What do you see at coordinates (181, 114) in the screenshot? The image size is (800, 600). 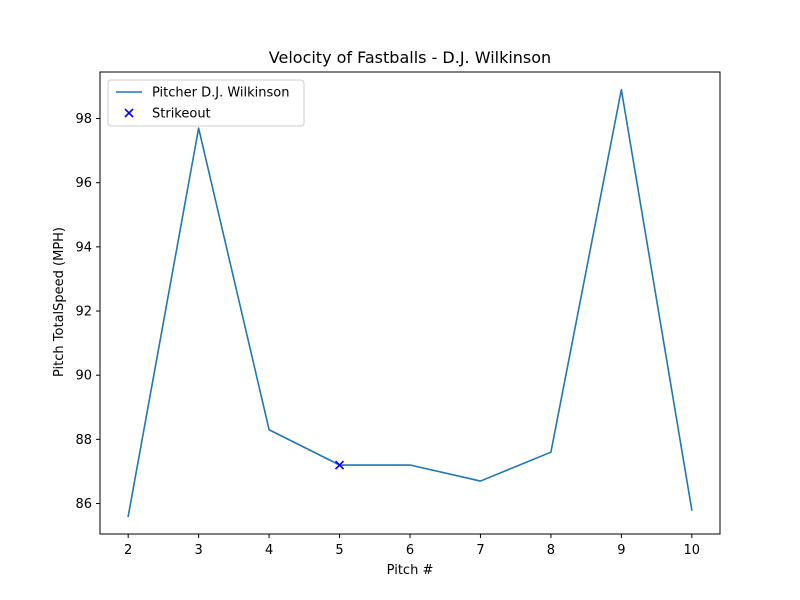 I see `legend-label: Strikeout` at bounding box center [181, 114].